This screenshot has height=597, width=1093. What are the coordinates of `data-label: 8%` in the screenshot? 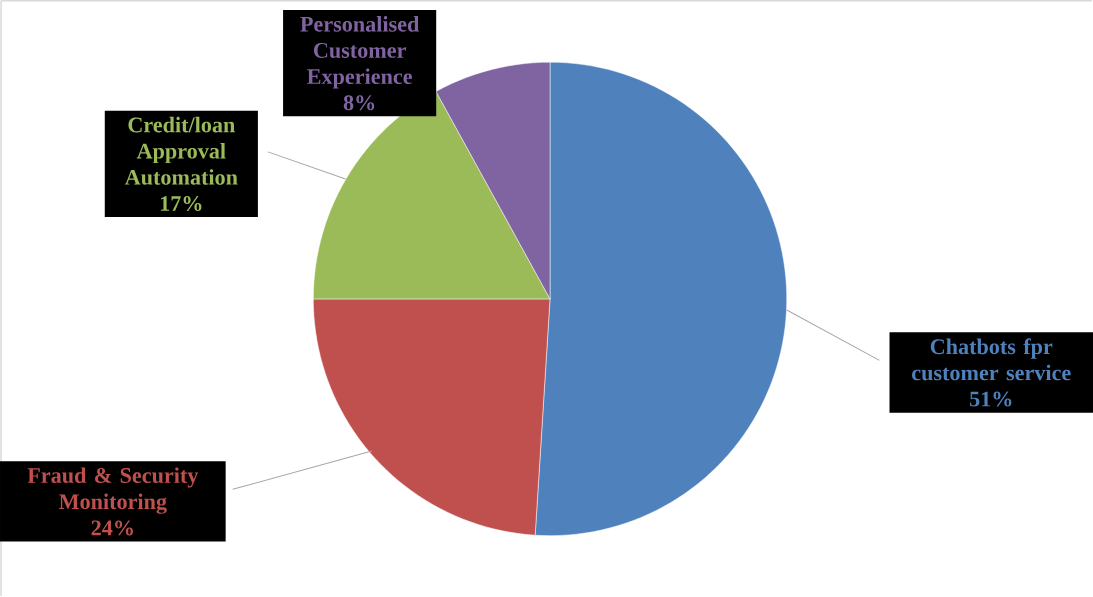 It's located at (359, 103).